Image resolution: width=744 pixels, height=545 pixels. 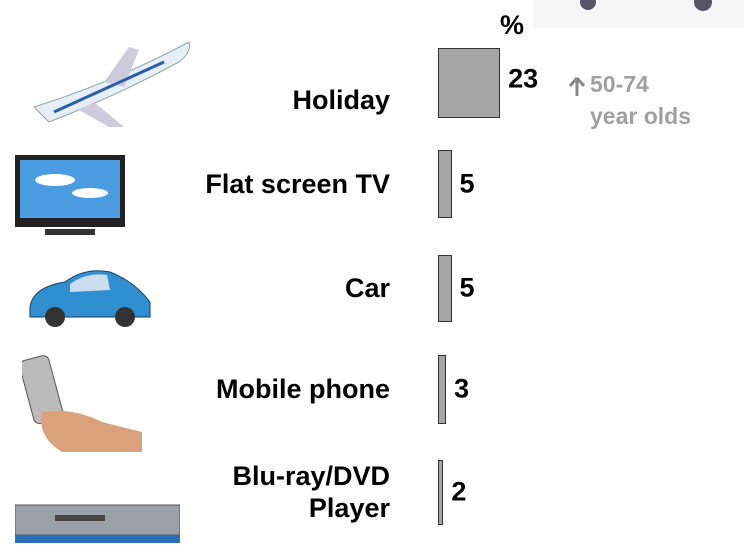 What do you see at coordinates (512, 25) in the screenshot?
I see `unit-label: %` at bounding box center [512, 25].